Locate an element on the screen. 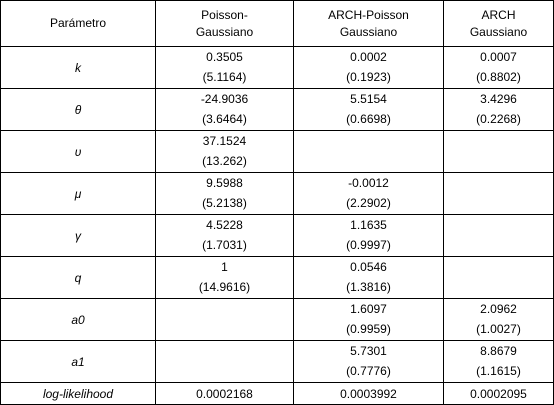 The width and height of the screenshot is (554, 405). parameter-label: θ is located at coordinates (78, 109).